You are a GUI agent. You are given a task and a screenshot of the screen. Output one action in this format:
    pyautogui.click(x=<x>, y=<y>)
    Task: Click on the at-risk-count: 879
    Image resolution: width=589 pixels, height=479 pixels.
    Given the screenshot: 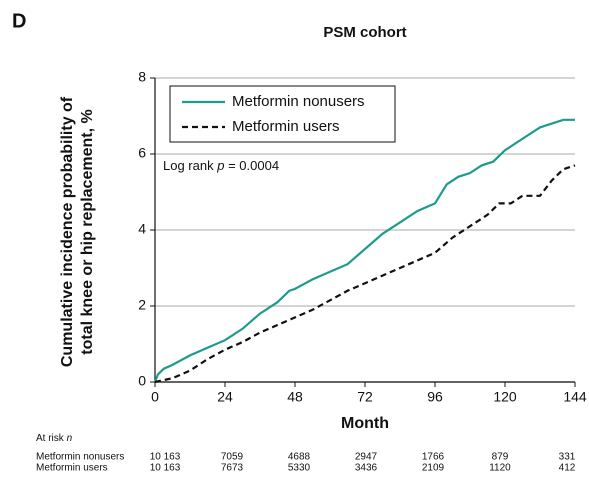 What is the action you would take?
    pyautogui.click(x=500, y=457)
    